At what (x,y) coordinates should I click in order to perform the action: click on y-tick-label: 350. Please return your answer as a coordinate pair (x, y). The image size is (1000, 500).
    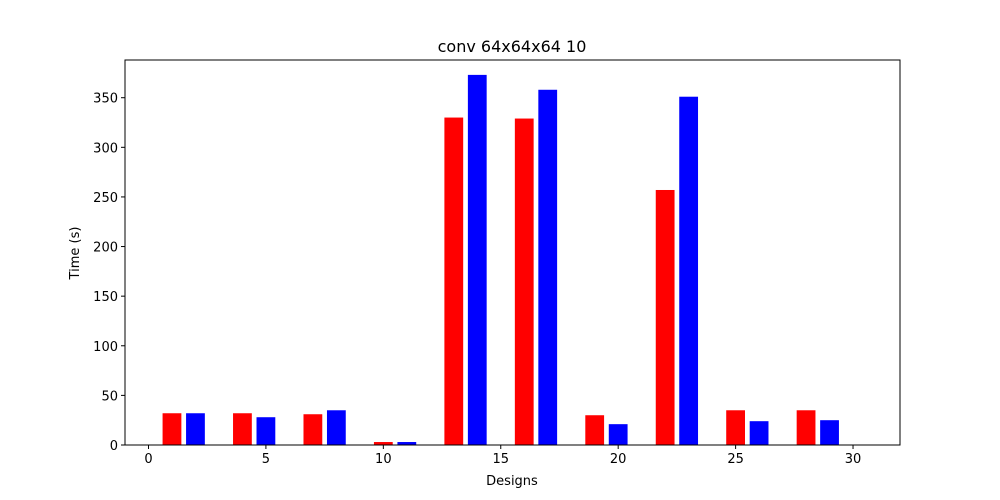
    Looking at the image, I should click on (105, 99).